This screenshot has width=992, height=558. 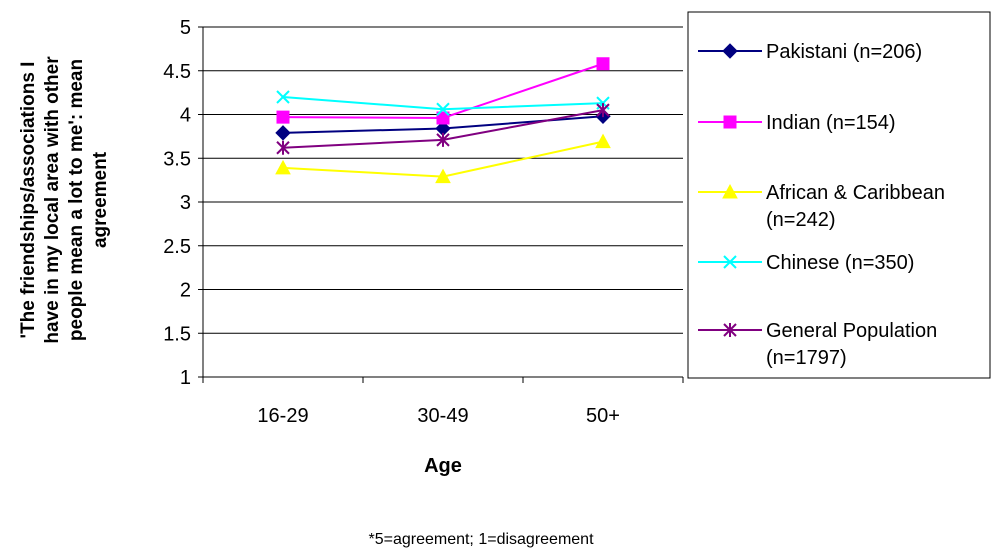 I want to click on series-line, so click(x=443, y=103).